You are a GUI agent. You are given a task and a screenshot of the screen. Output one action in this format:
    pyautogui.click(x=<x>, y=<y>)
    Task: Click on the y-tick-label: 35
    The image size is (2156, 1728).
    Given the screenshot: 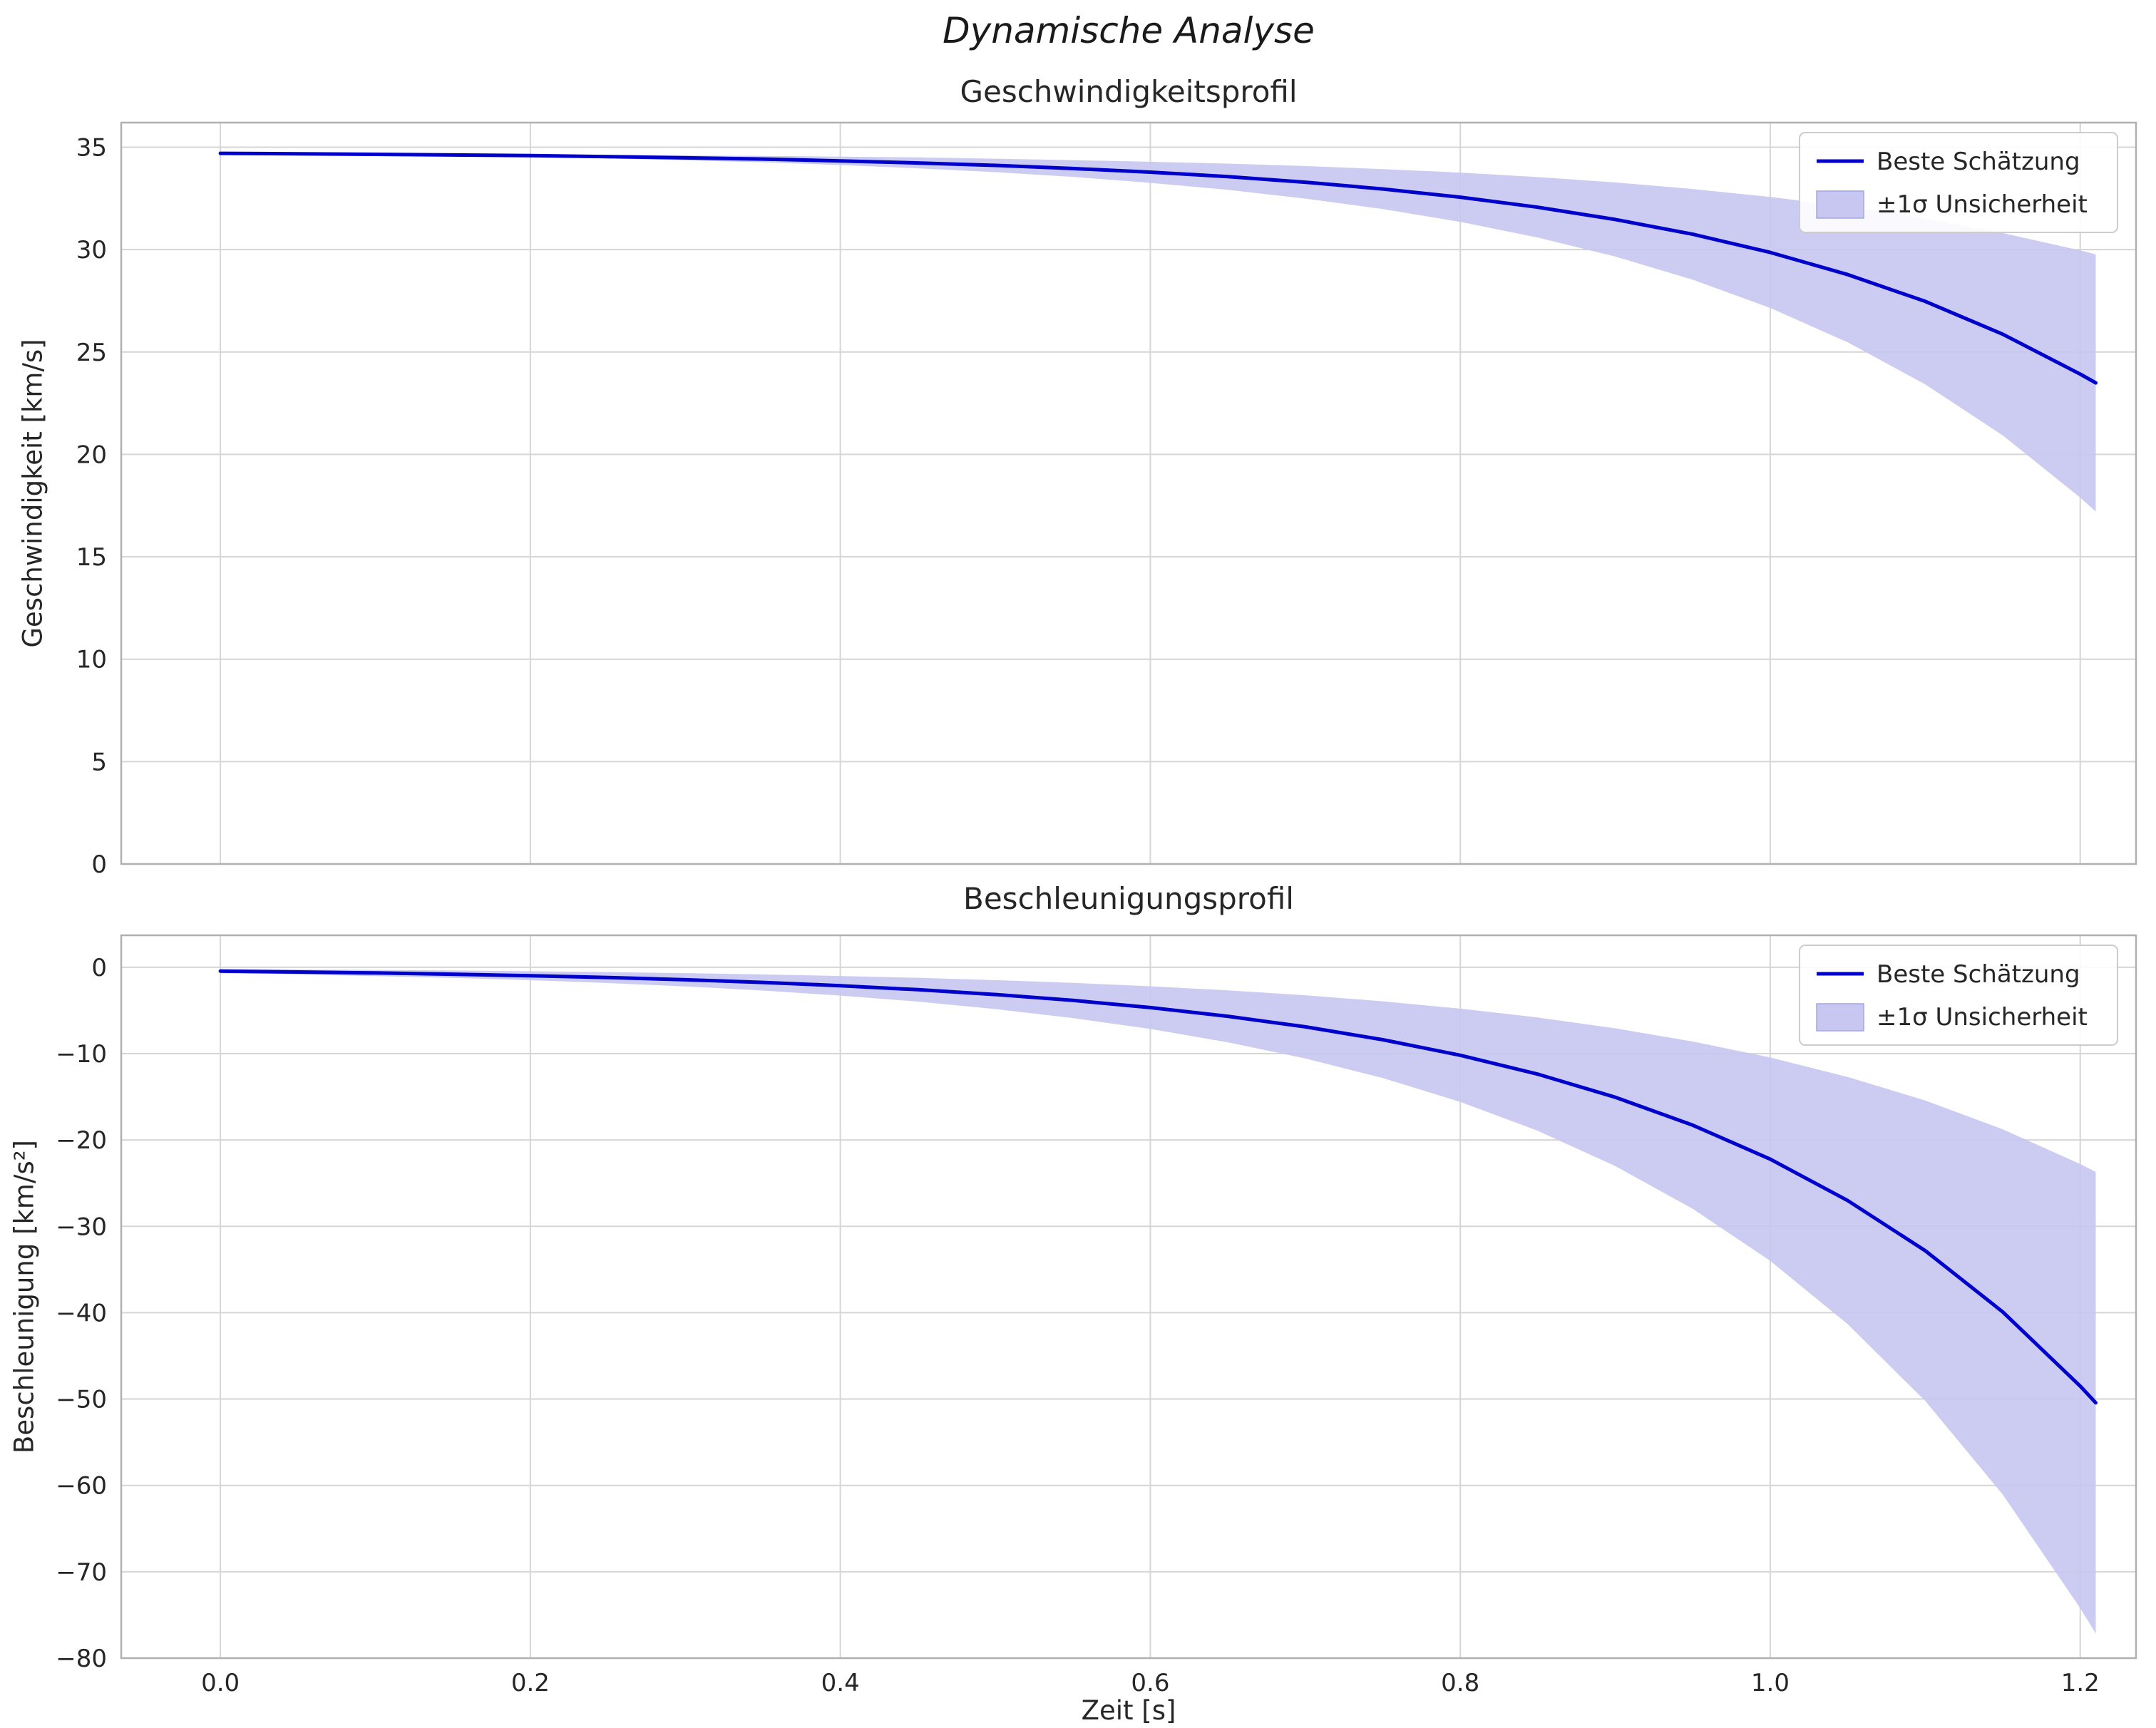 What is the action you would take?
    pyautogui.click(x=91, y=147)
    